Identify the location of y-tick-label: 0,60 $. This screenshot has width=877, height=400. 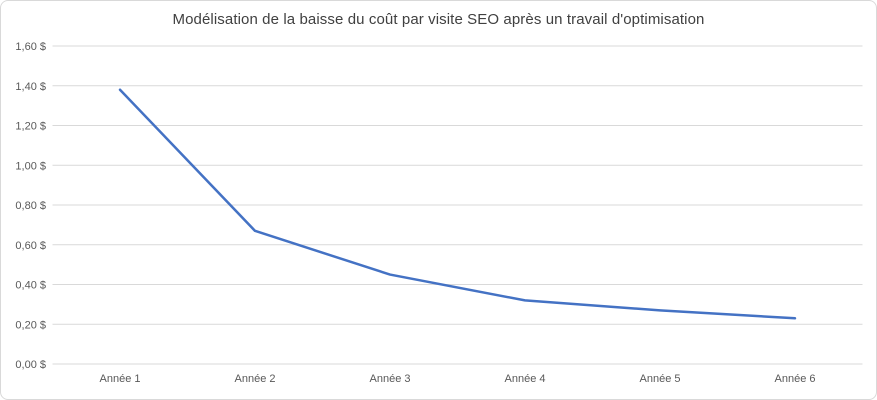
(30, 246).